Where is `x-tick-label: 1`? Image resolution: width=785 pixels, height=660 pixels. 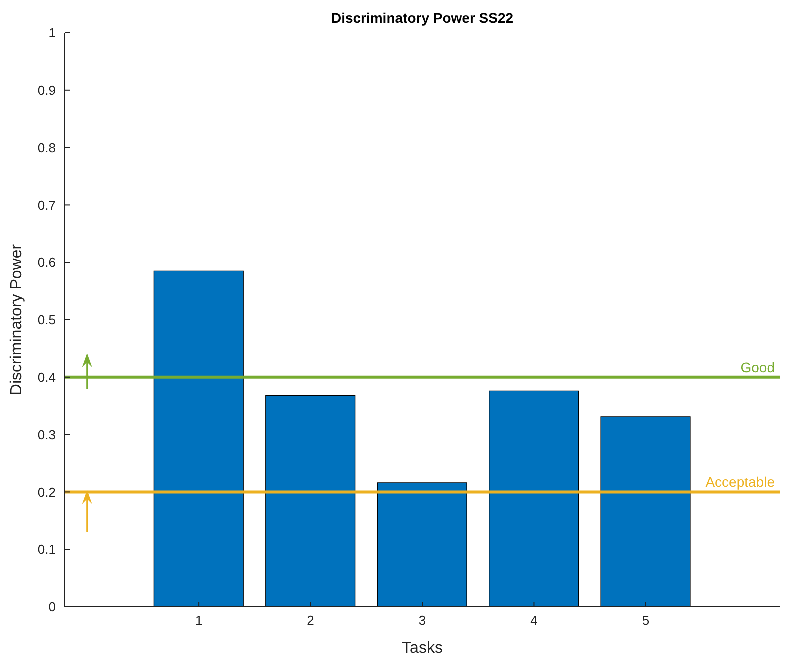 x-tick-label: 1 is located at coordinates (199, 620).